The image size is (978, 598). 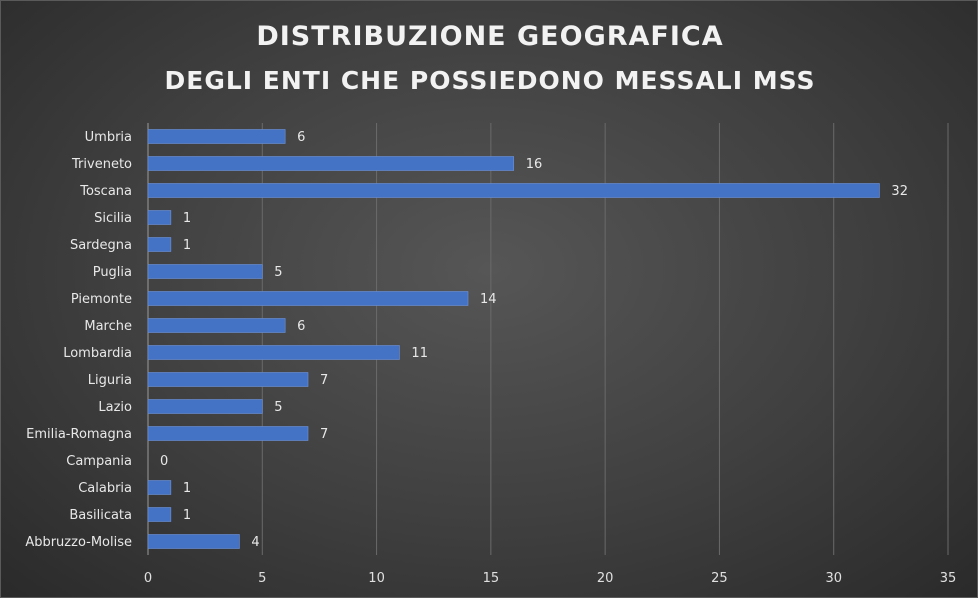 I want to click on category-label: Sicilia, so click(x=113, y=218).